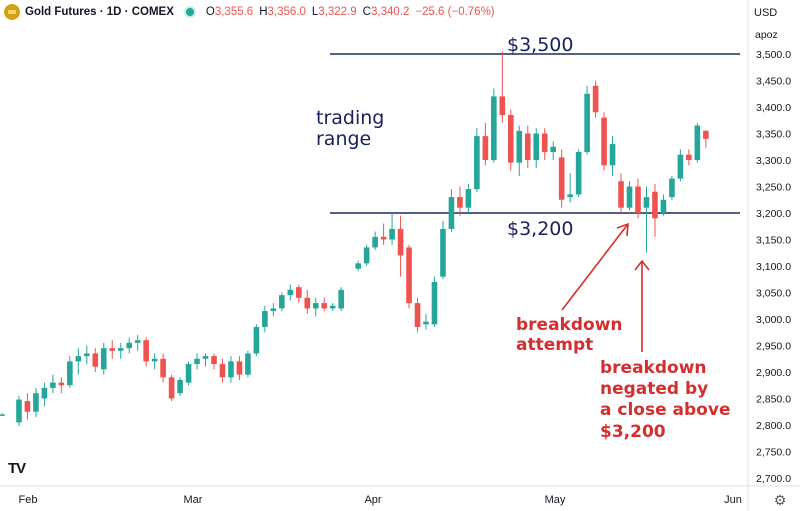 The height and width of the screenshot is (511, 800). Describe the element at coordinates (315, 12) in the screenshot. I see `ohlc-low-label: L` at that location.